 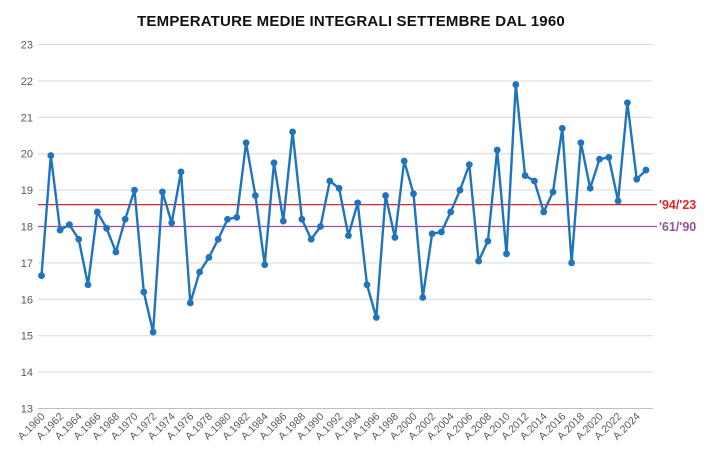 What do you see at coordinates (27, 46) in the screenshot?
I see `y-axis-tick-label: 23` at bounding box center [27, 46].